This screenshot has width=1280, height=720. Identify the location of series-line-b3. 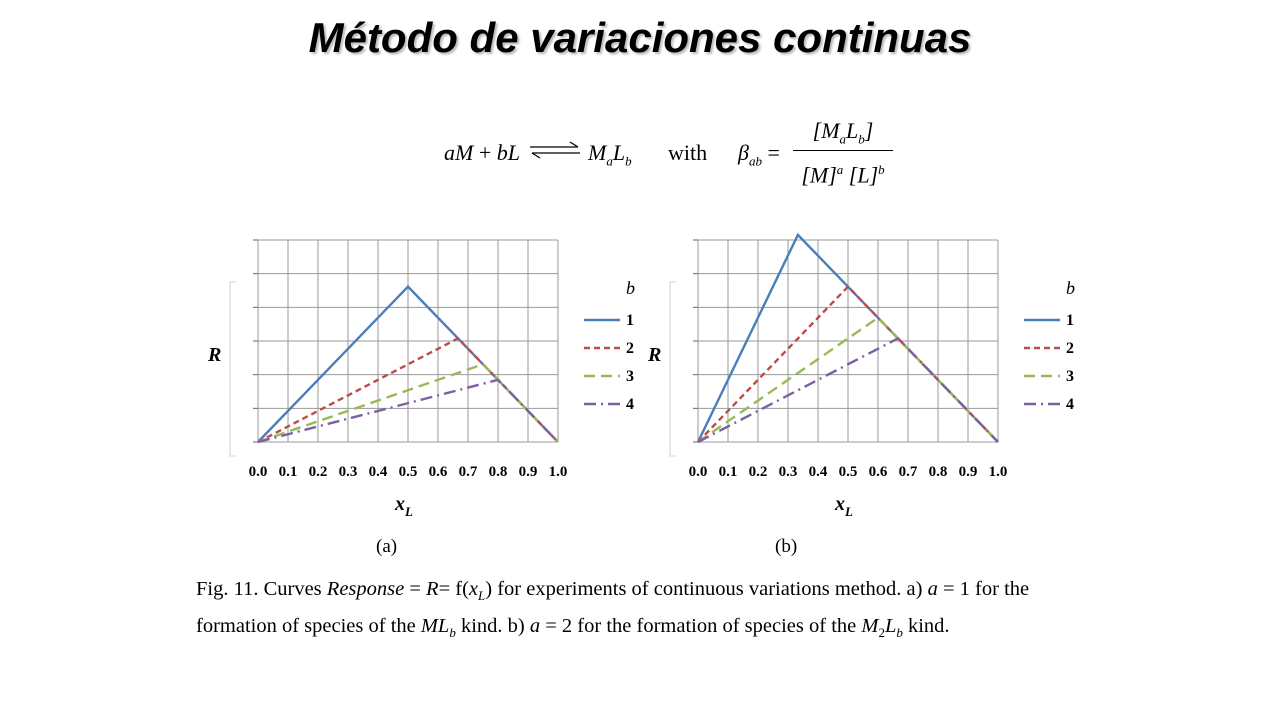
(848, 379).